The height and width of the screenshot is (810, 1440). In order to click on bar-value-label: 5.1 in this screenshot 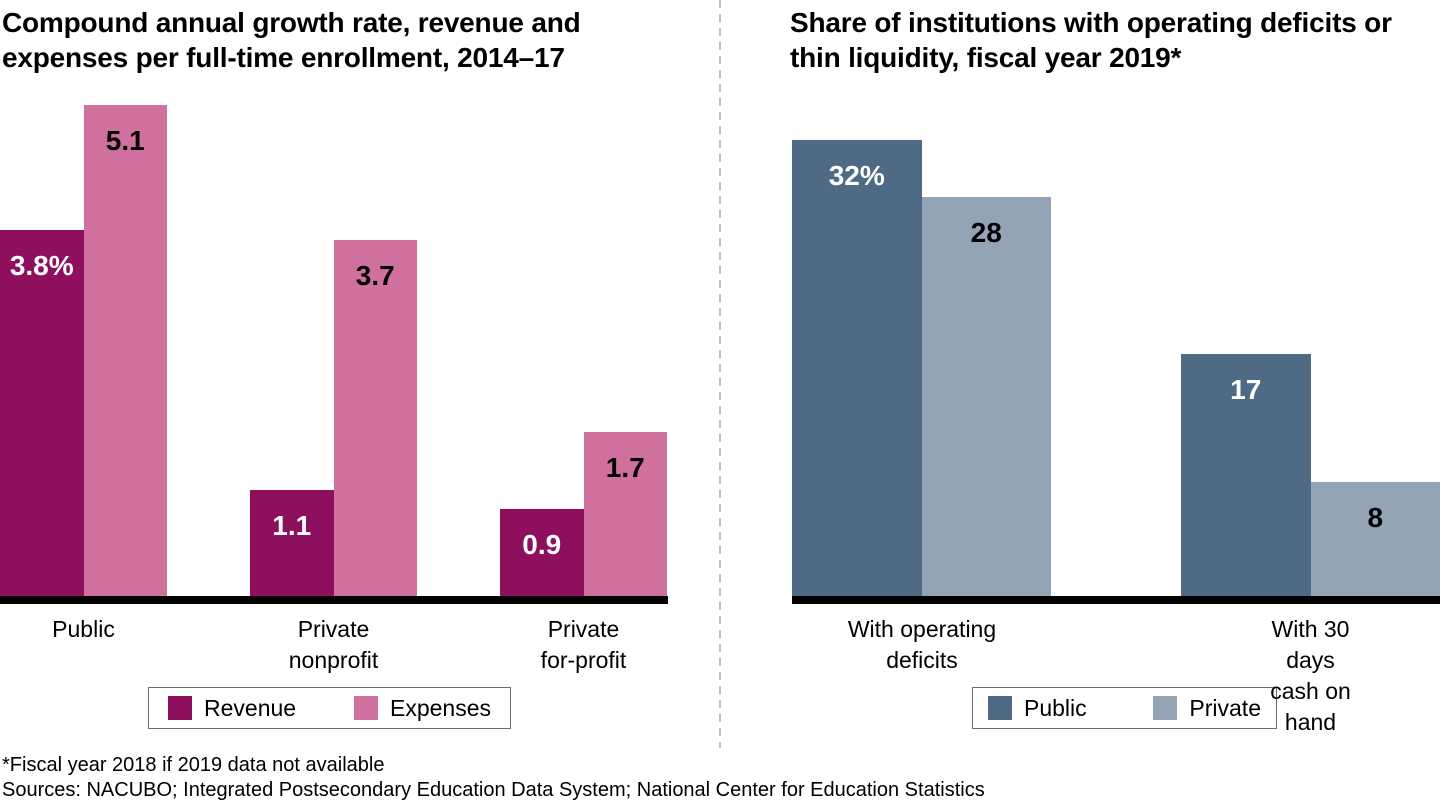, I will do `click(125, 140)`.